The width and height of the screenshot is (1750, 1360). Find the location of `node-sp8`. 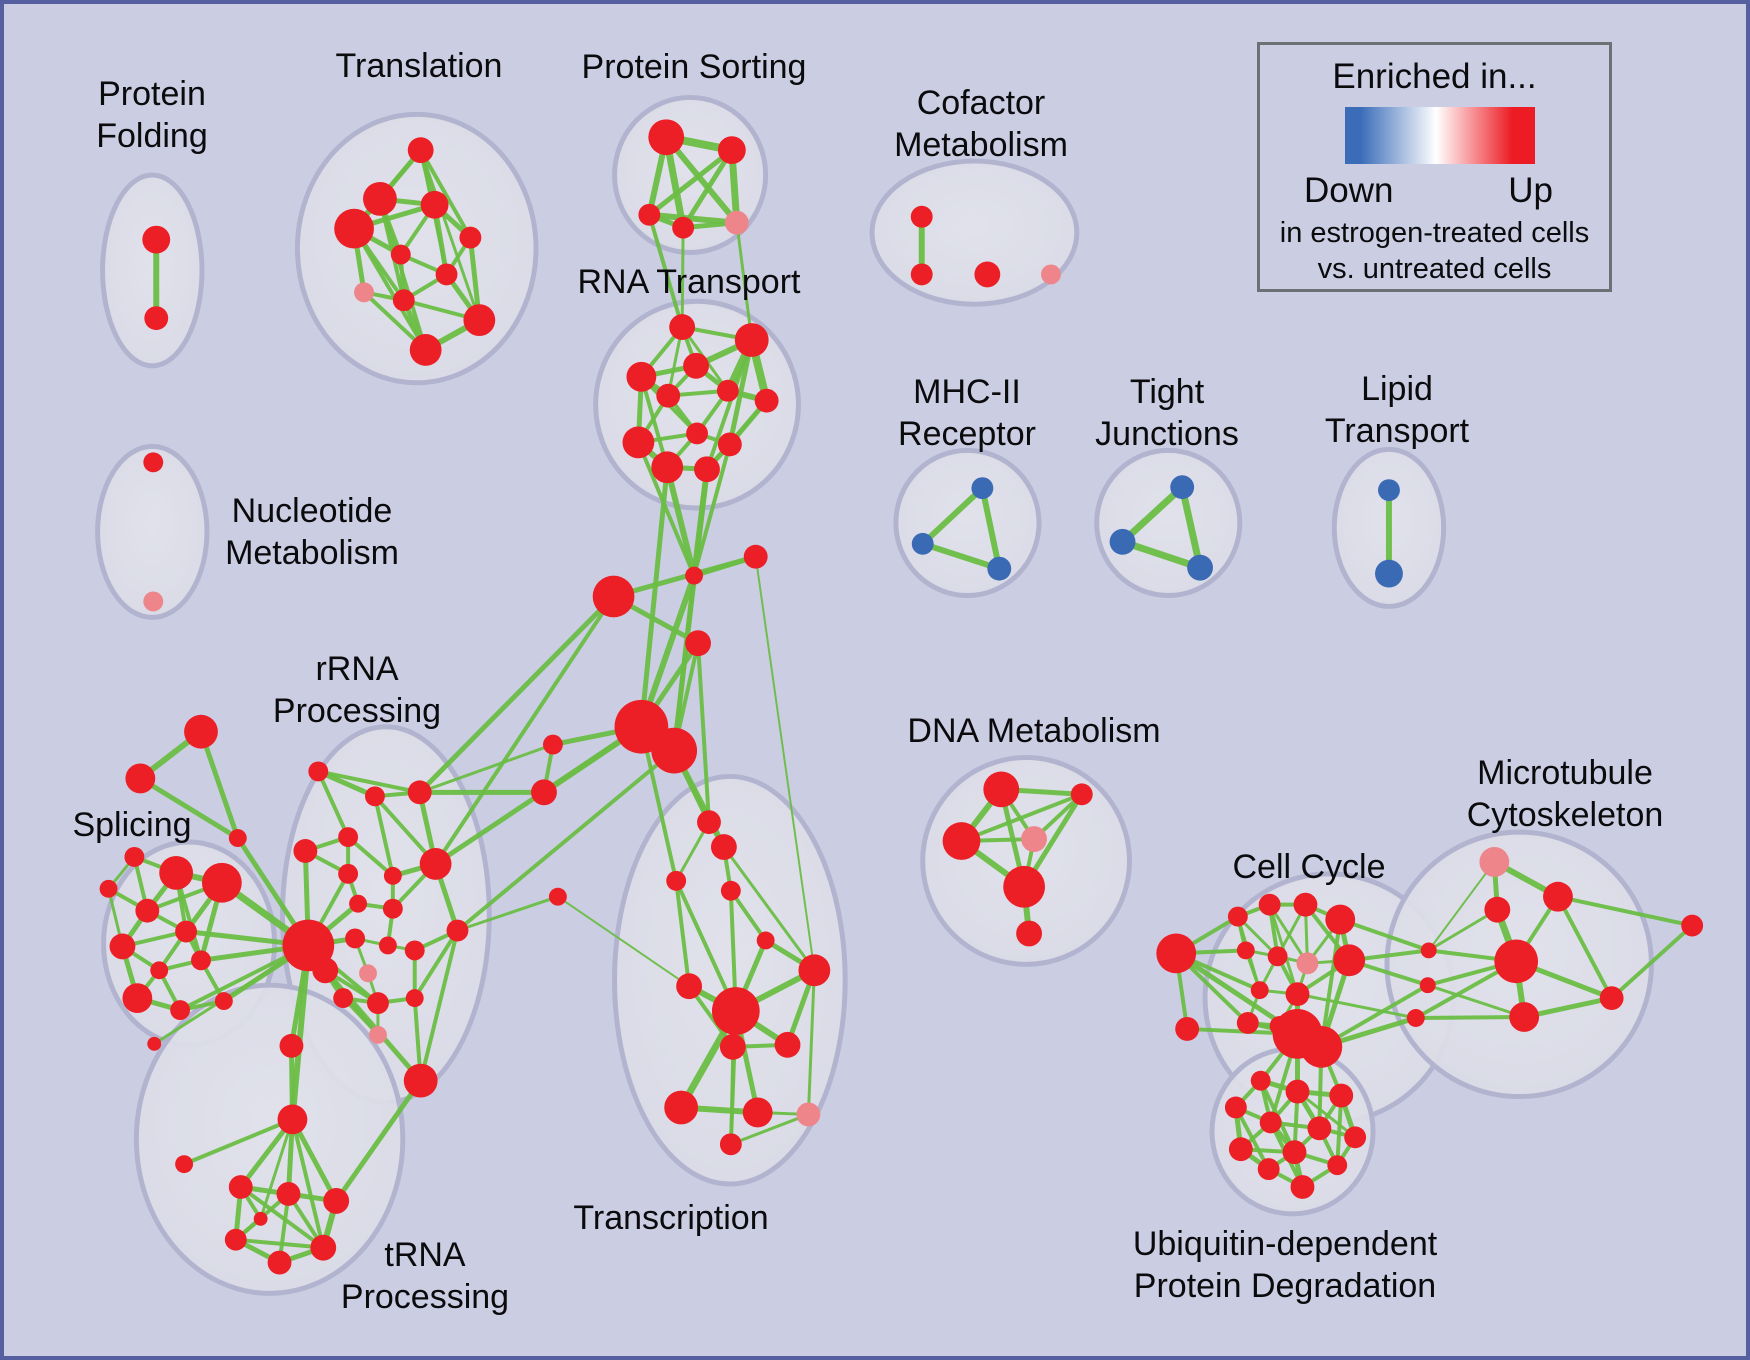

node-sp8 is located at coordinates (159, 970).